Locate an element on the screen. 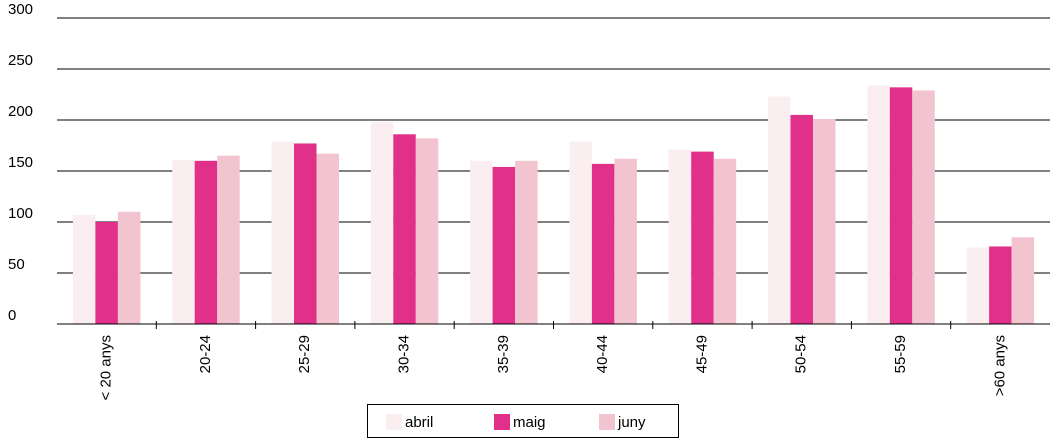 This screenshot has width=1053, height=438. legend-label: abril is located at coordinates (419, 422).